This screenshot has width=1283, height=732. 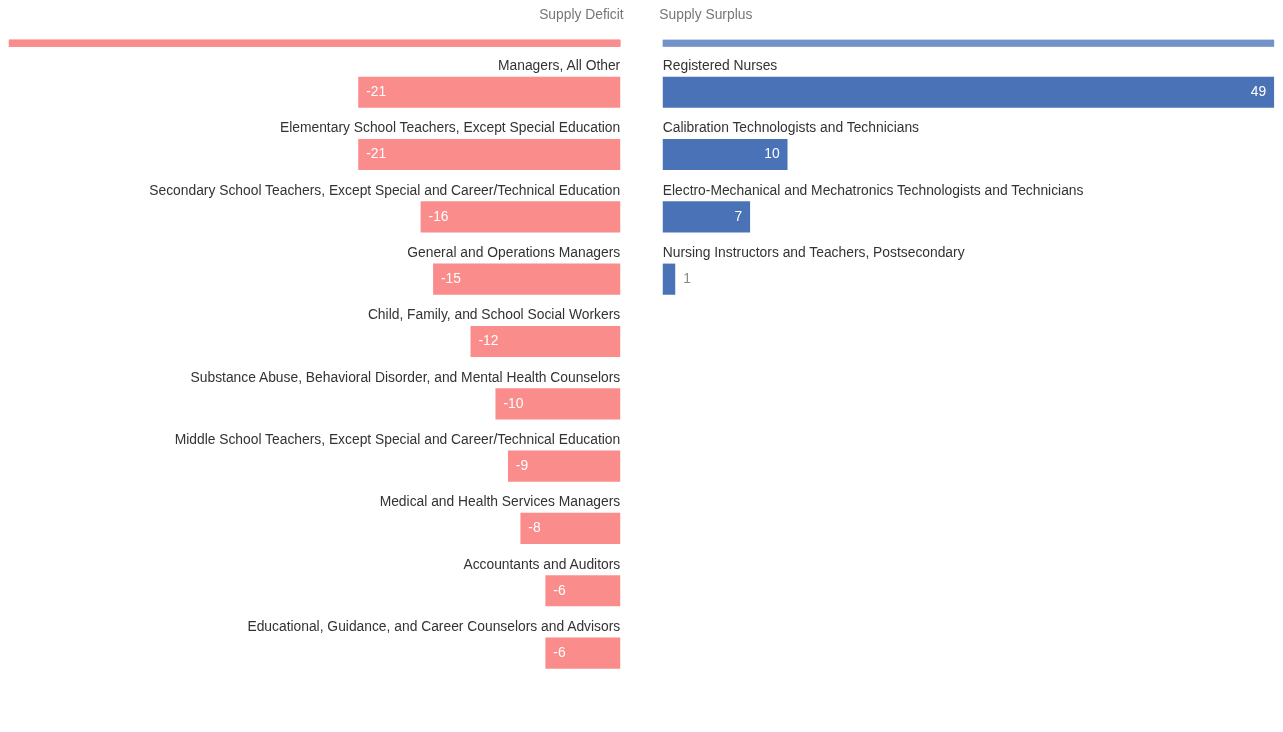 What do you see at coordinates (581, 14) in the screenshot?
I see `chart-title: Supply Deficit` at bounding box center [581, 14].